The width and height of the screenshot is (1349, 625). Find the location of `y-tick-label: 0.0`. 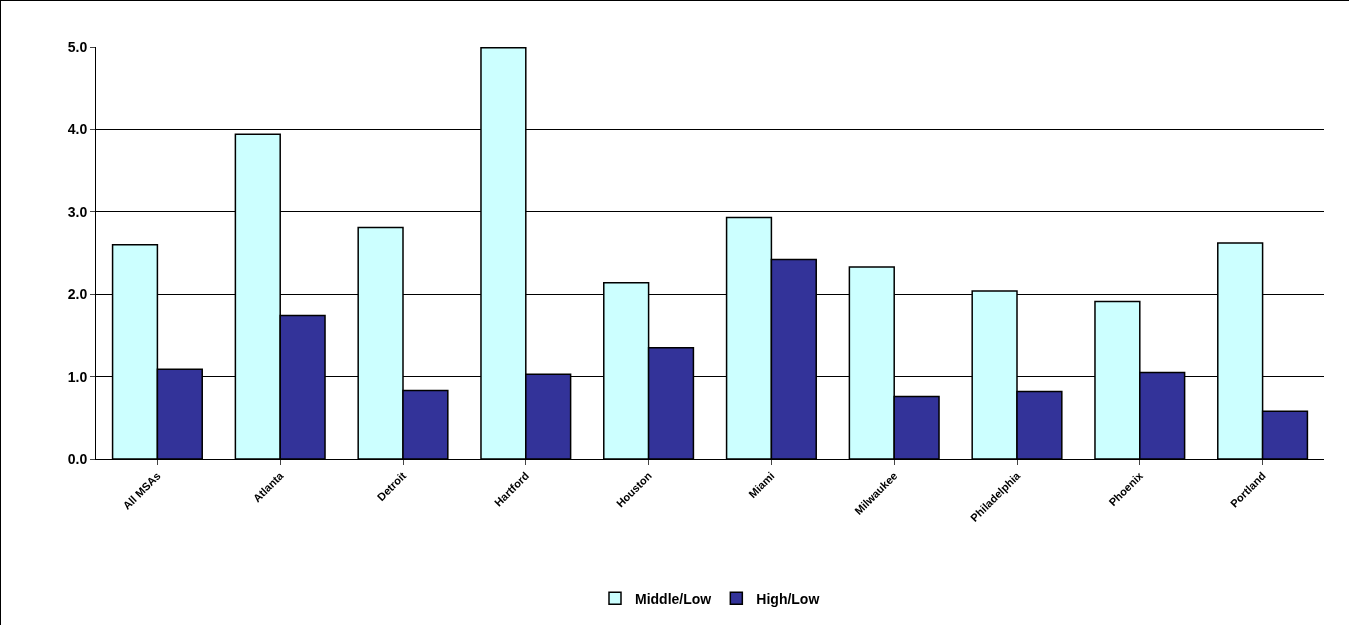

y-tick-label: 0.0 is located at coordinates (77, 458).